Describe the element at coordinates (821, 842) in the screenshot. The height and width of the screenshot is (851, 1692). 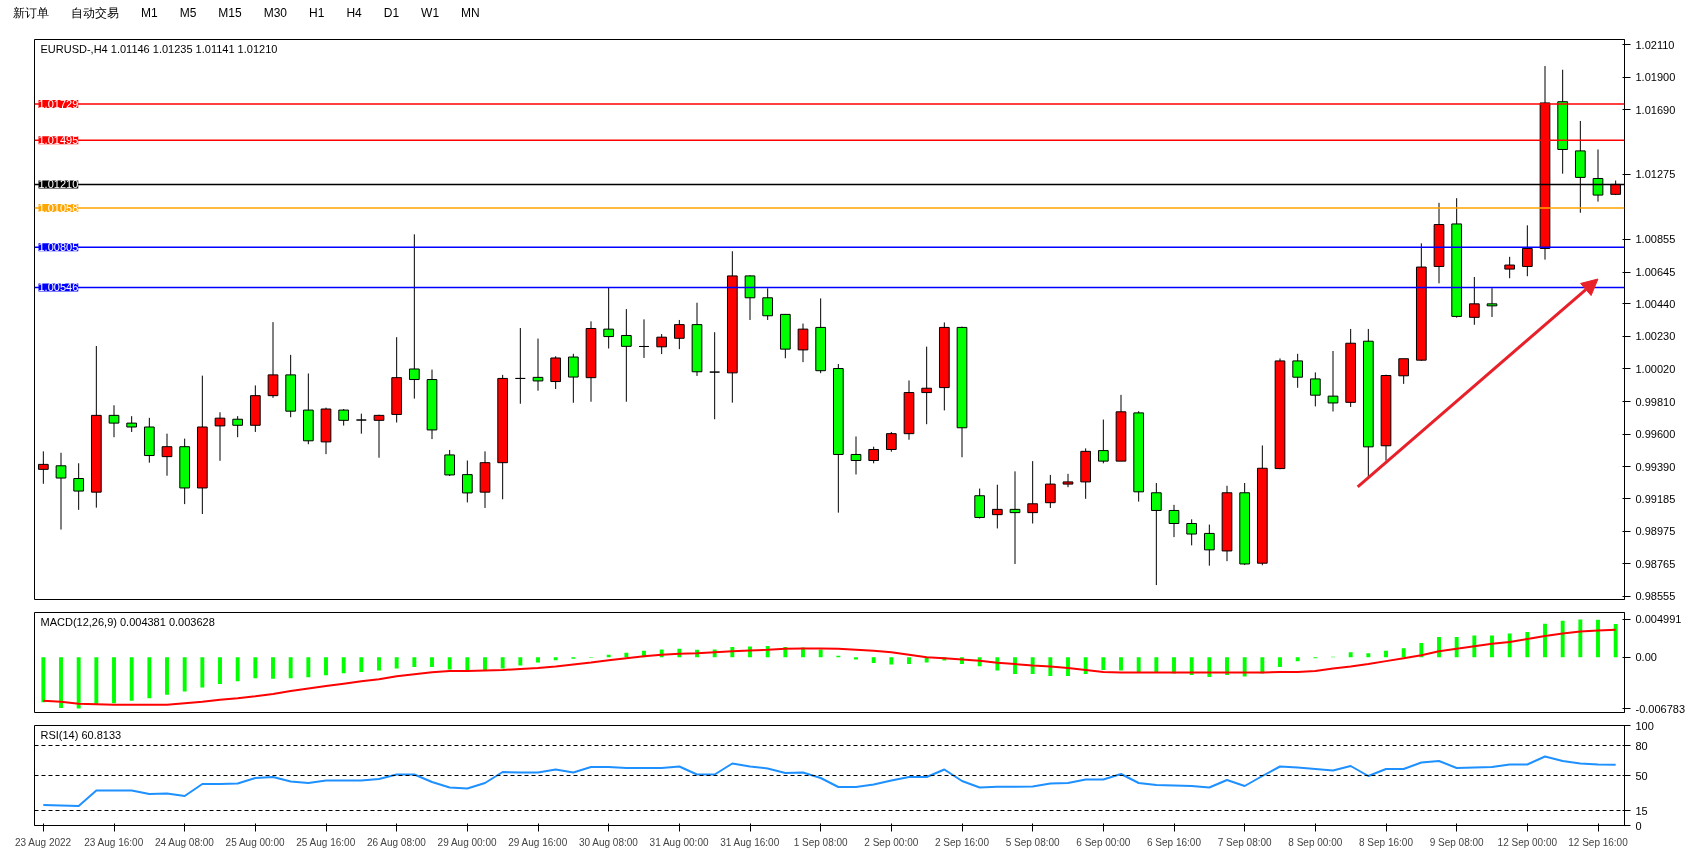
I see `x-tick-label: 1 Sep 08:00` at that location.